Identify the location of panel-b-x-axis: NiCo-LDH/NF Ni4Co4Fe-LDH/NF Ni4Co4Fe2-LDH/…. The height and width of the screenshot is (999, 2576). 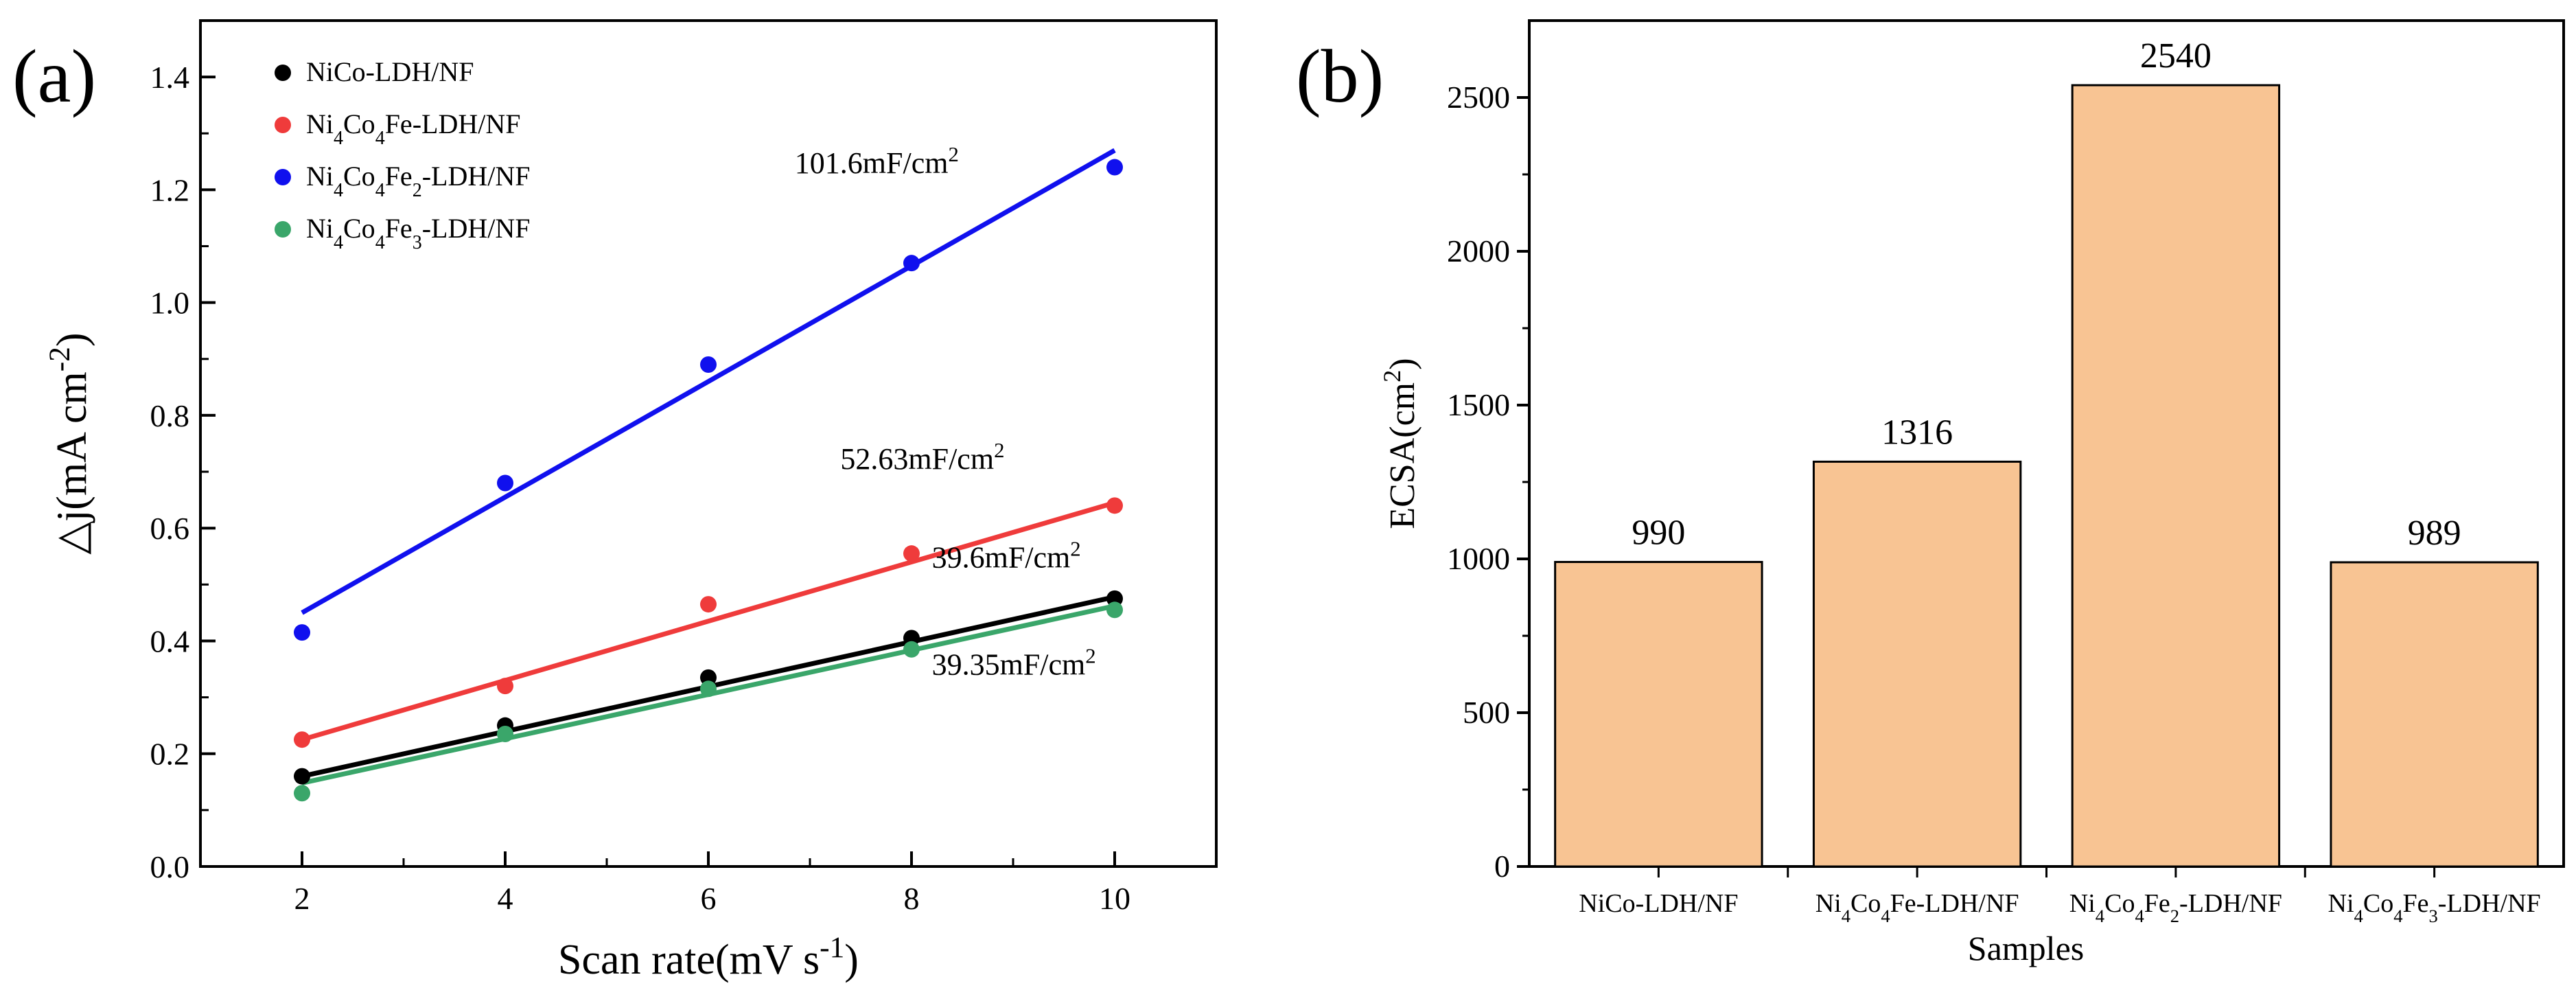
(2060, 896).